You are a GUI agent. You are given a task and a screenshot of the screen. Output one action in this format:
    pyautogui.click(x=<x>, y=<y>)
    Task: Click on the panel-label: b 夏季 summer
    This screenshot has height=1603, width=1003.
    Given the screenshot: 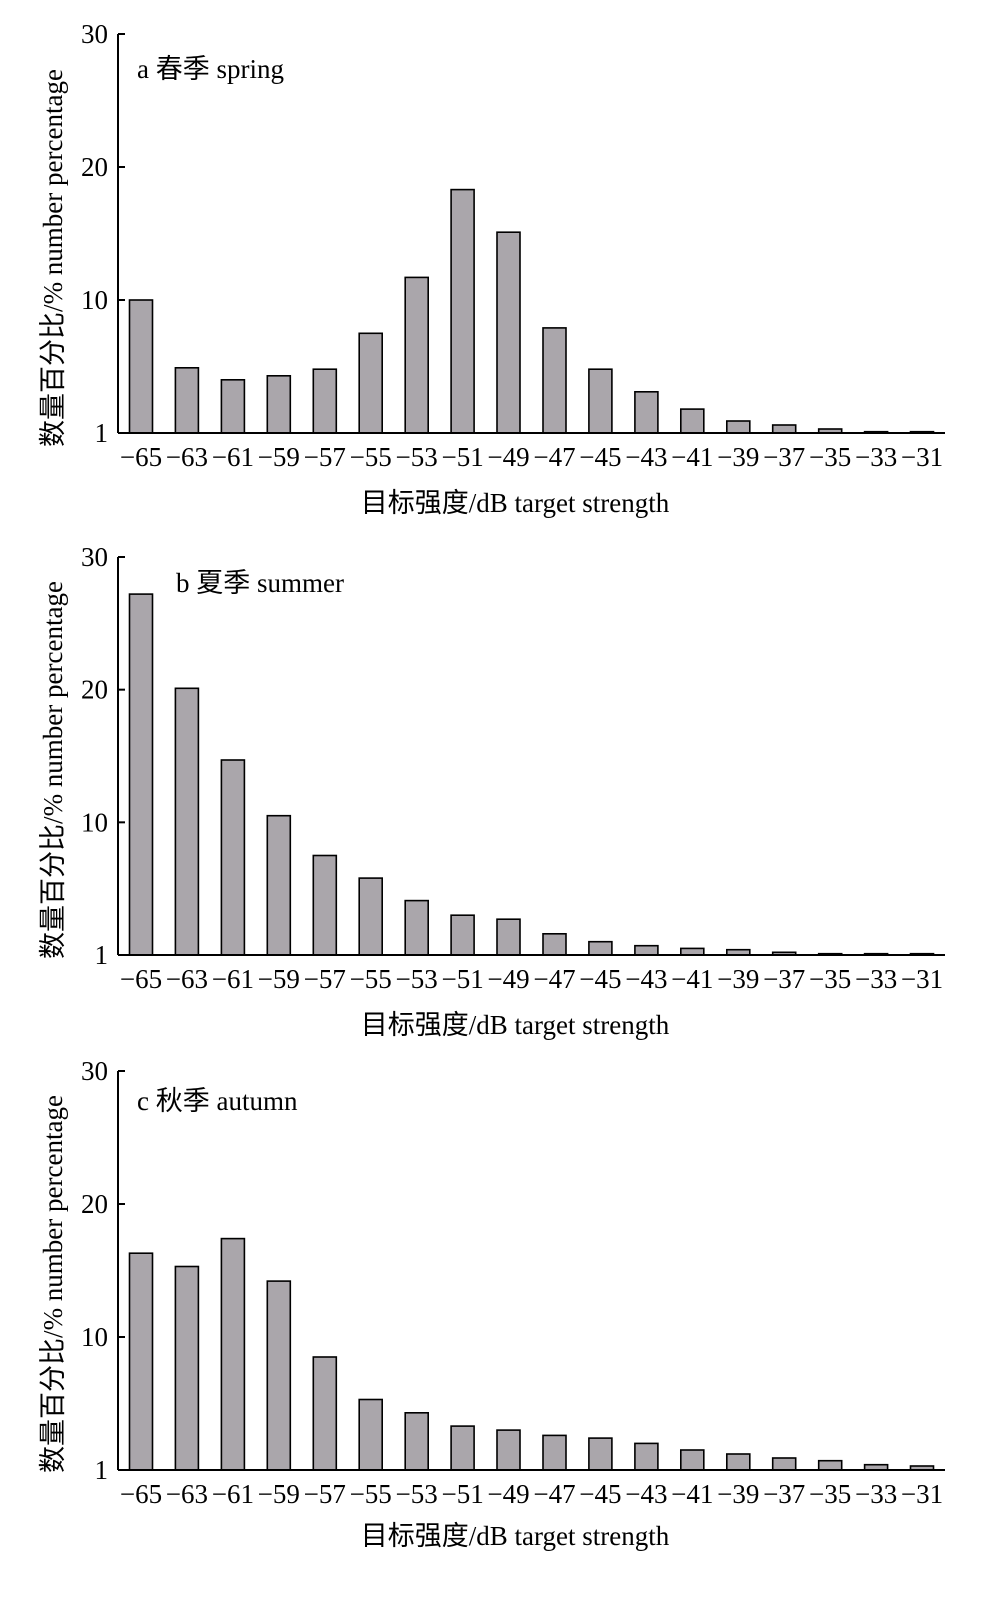 What is the action you would take?
    pyautogui.click(x=260, y=583)
    